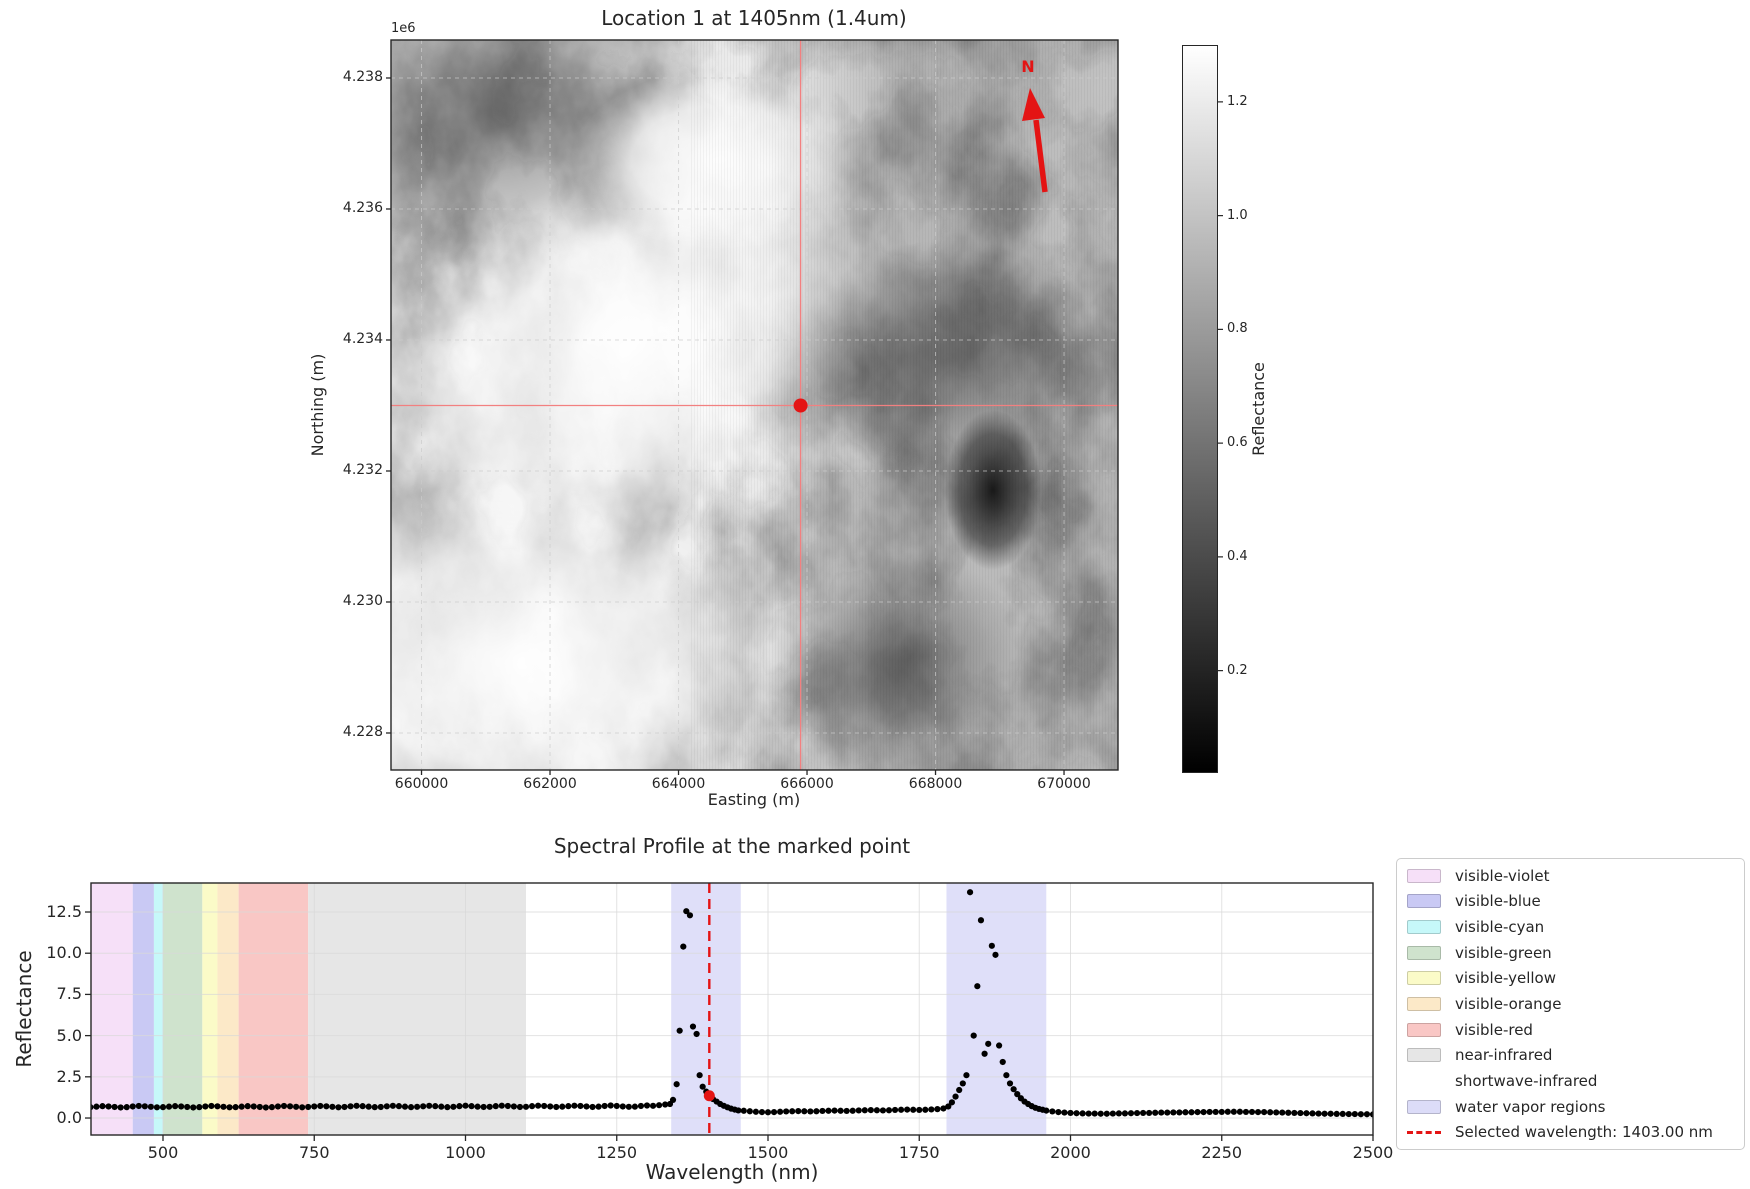 The width and height of the screenshot is (1750, 1189). I want to click on marked-point, so click(800, 405).